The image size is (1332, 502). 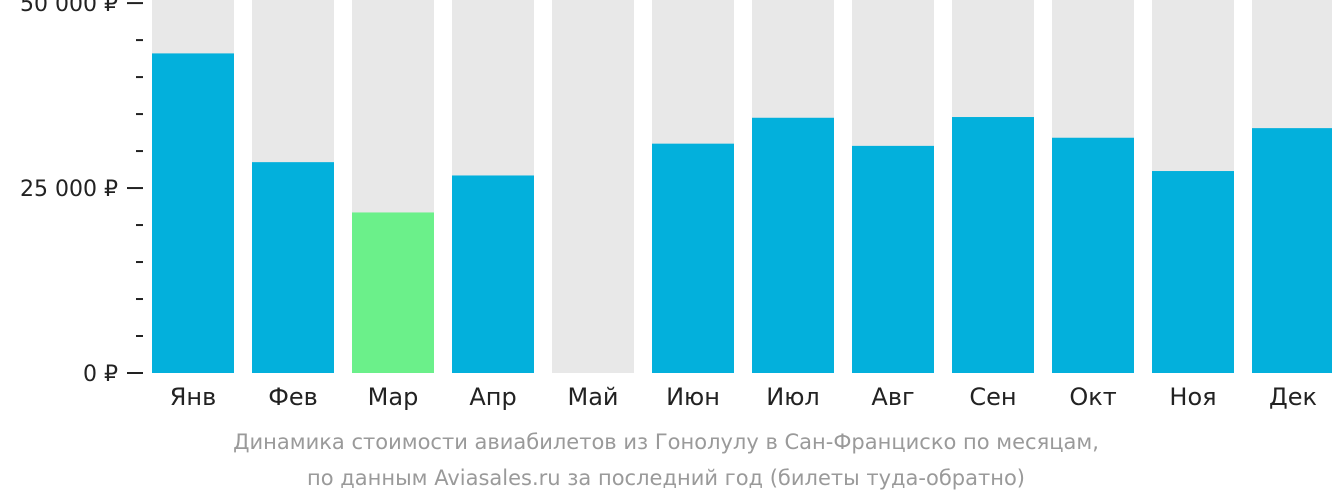 I want to click on x-tick-label: Июн, so click(x=693, y=397).